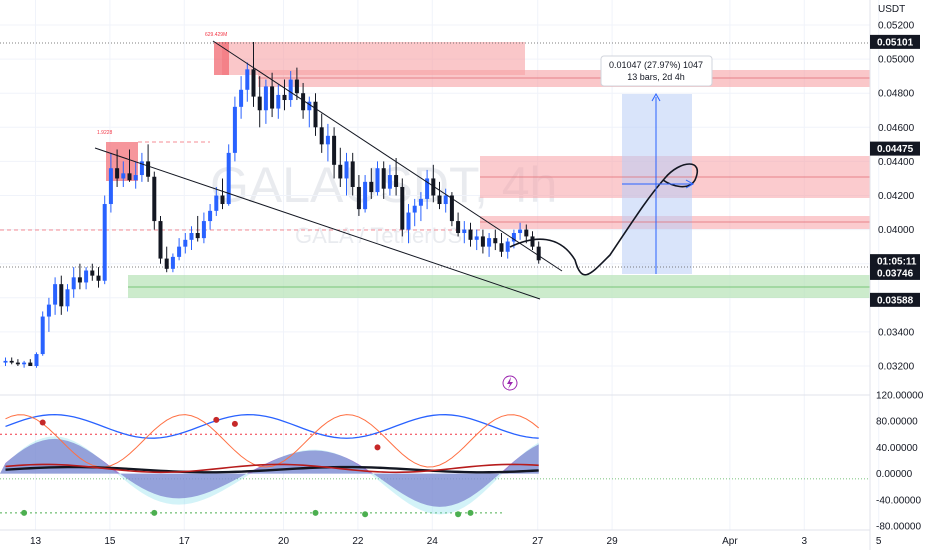 Image resolution: width=932 pixels, height=550 pixels. I want to click on osc-tick-label: 0.00000, so click(894, 474).